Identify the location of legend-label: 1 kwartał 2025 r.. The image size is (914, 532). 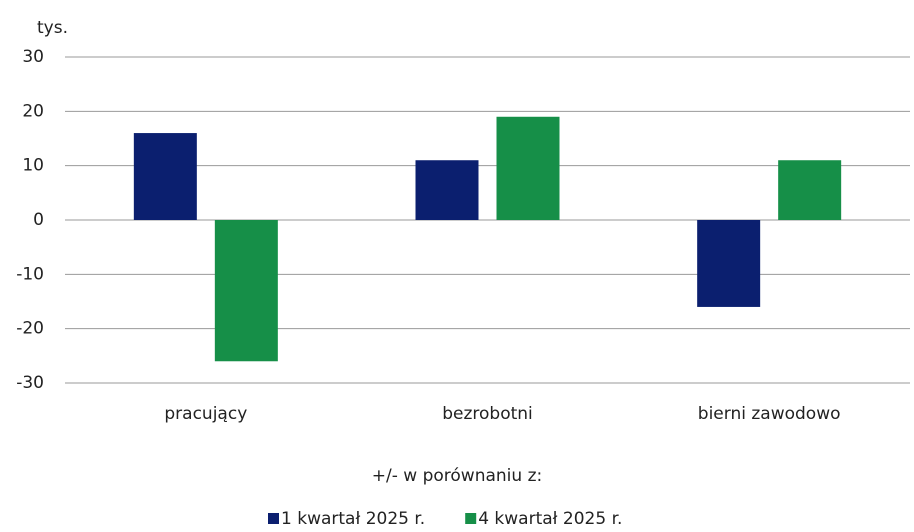
(353, 519).